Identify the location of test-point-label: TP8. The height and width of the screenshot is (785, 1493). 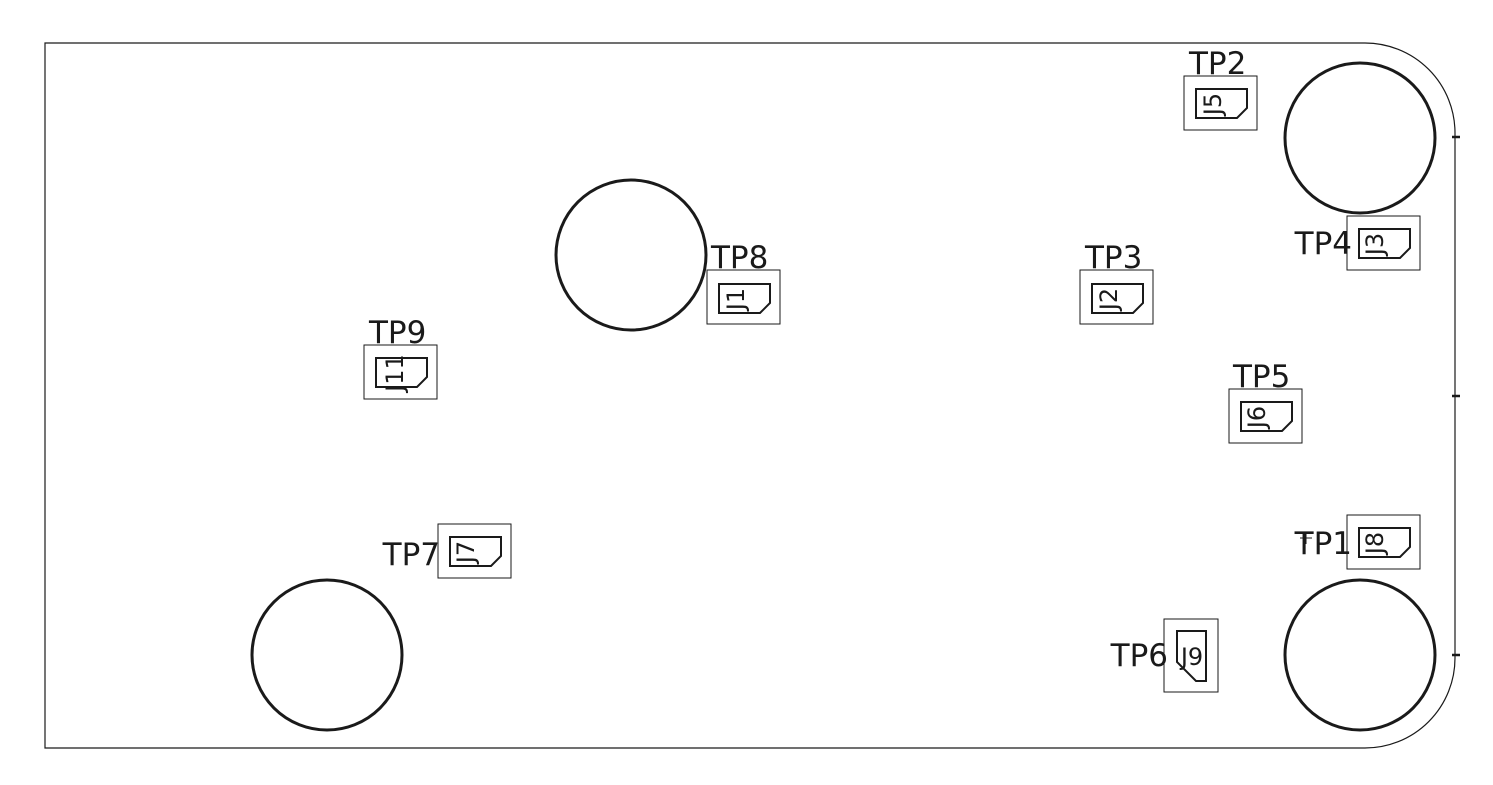
(739, 258).